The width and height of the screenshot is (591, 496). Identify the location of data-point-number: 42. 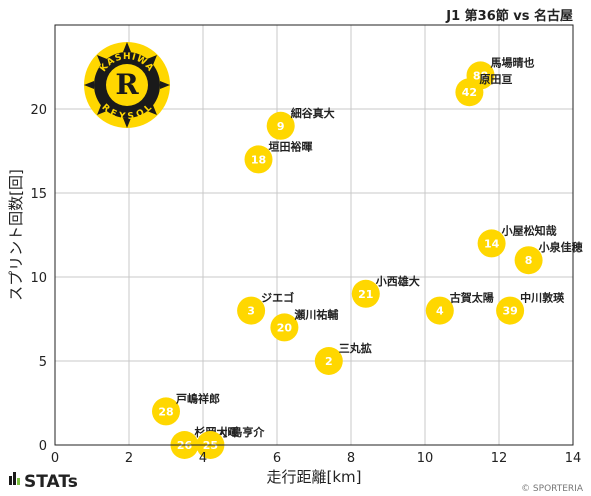
(469, 92).